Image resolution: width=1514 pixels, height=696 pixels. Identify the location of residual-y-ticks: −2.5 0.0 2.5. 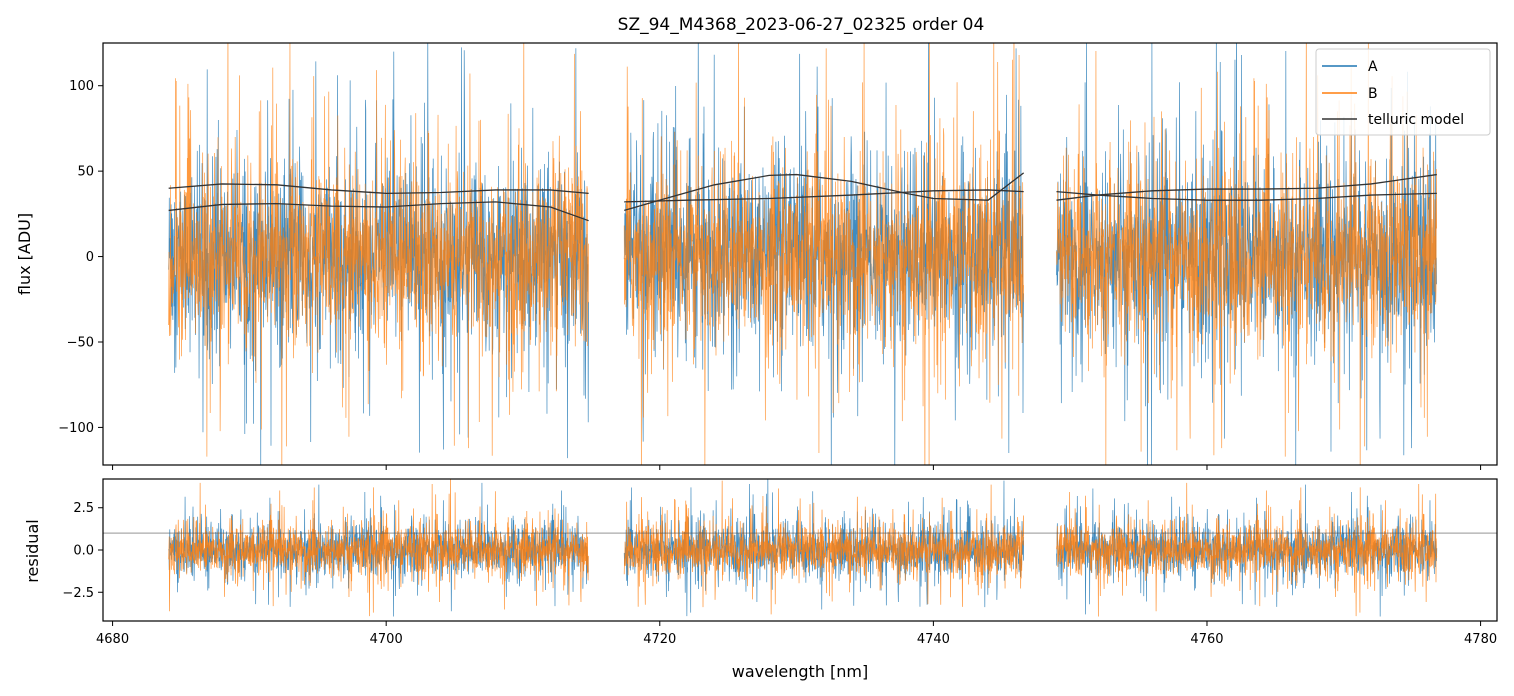
(82, 551).